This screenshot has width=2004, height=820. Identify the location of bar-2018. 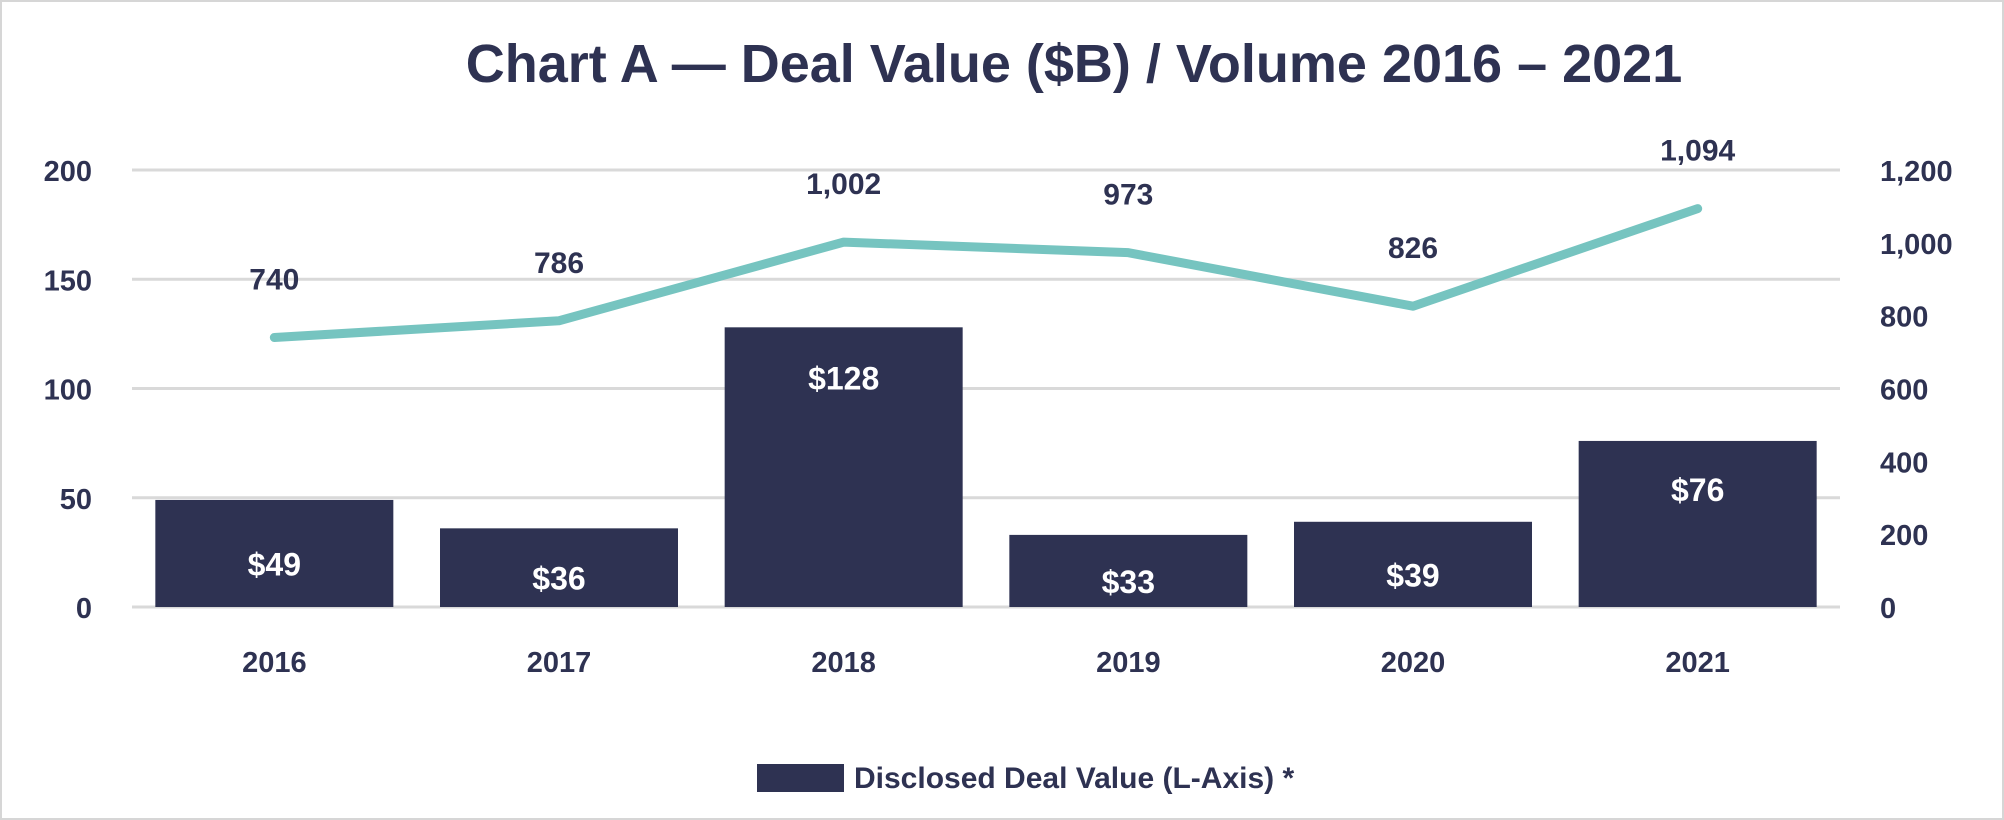
(843, 467).